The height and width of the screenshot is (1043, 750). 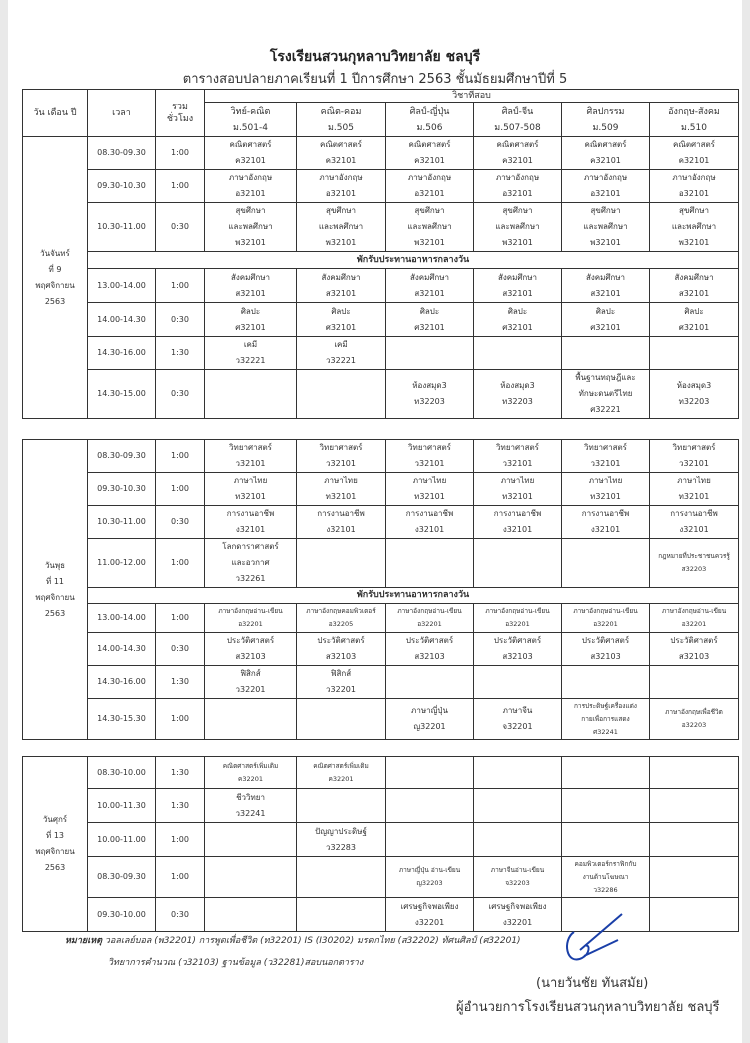 What do you see at coordinates (250, 563) in the screenshot?
I see `exam-subject: โลกดาราศาสตร์ และอวกาศ ว32261` at bounding box center [250, 563].